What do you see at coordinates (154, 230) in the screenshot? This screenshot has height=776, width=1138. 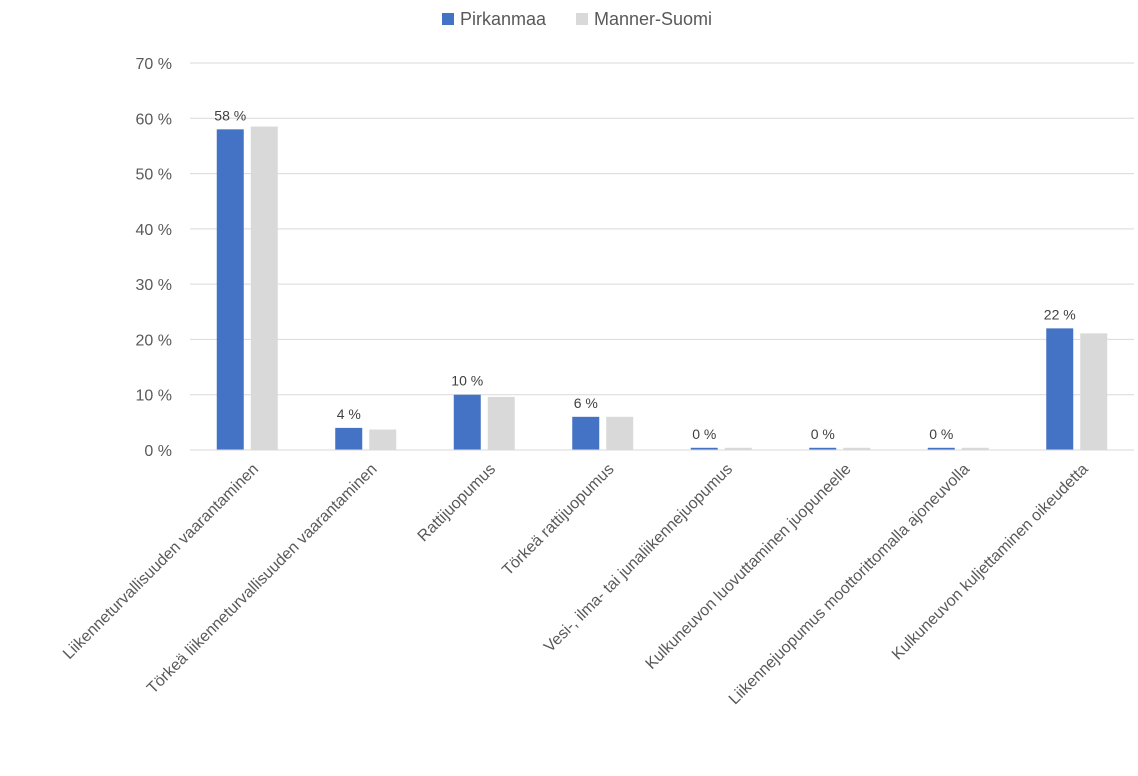 I see `y-tick-label: 40 %` at bounding box center [154, 230].